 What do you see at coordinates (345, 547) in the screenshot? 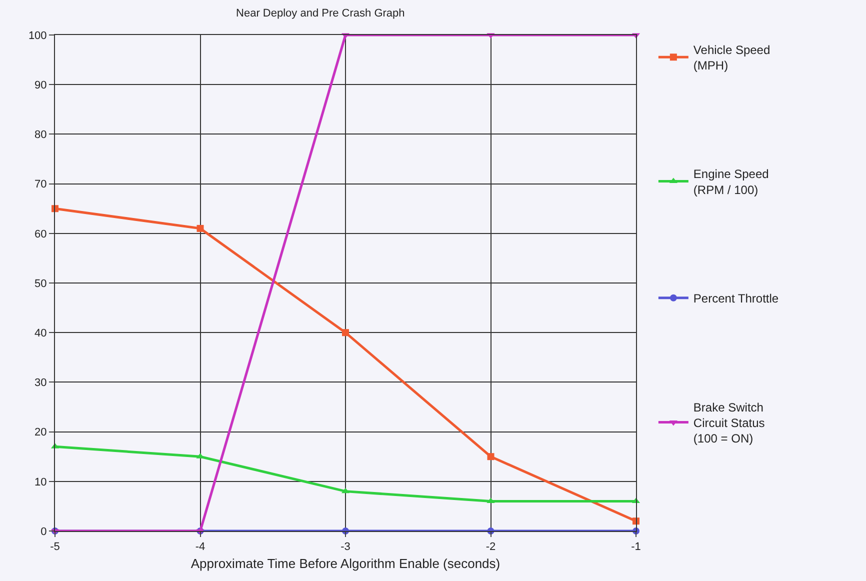
I see `x-tick-label: -3` at bounding box center [345, 547].